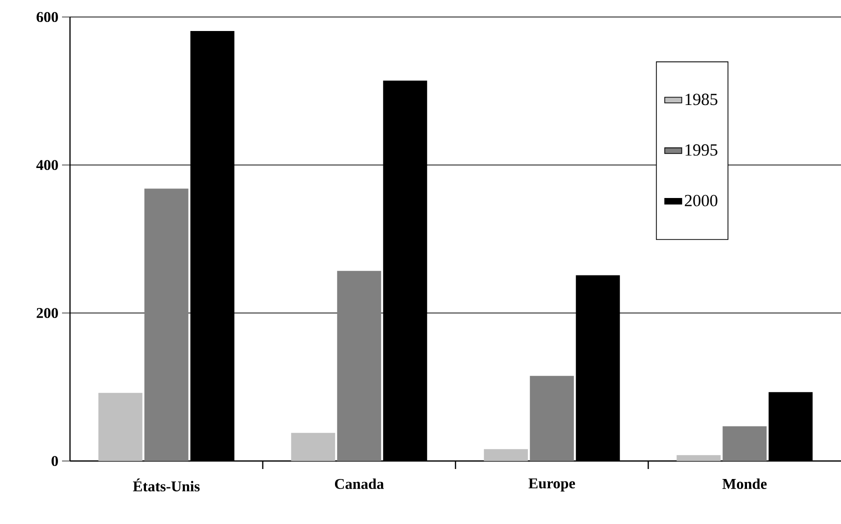 The height and width of the screenshot is (524, 841). Describe the element at coordinates (744, 483) in the screenshot. I see `x-tick-label: Monde` at that location.